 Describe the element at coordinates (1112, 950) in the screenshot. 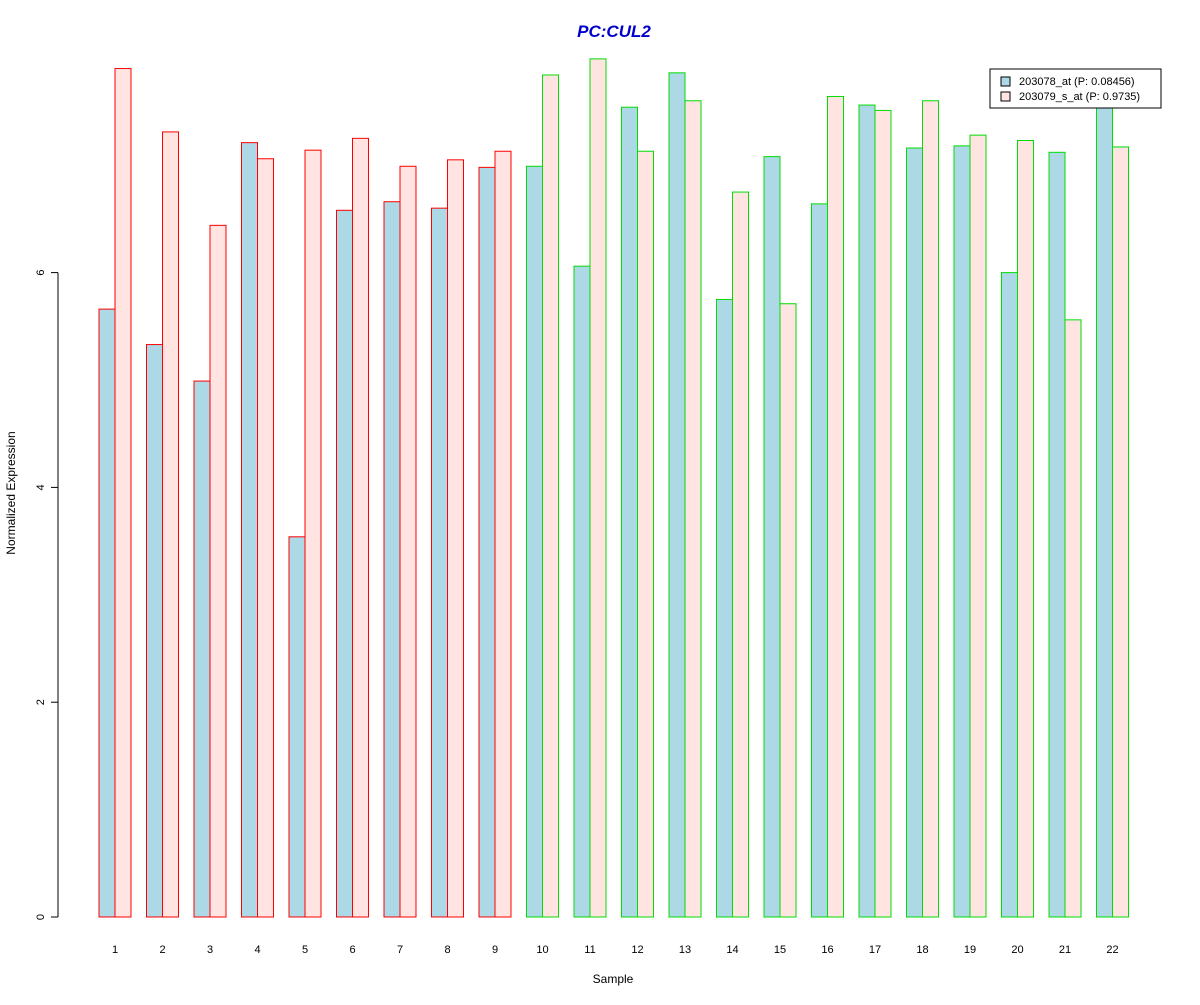

I see `x-tick-label: 22` at that location.